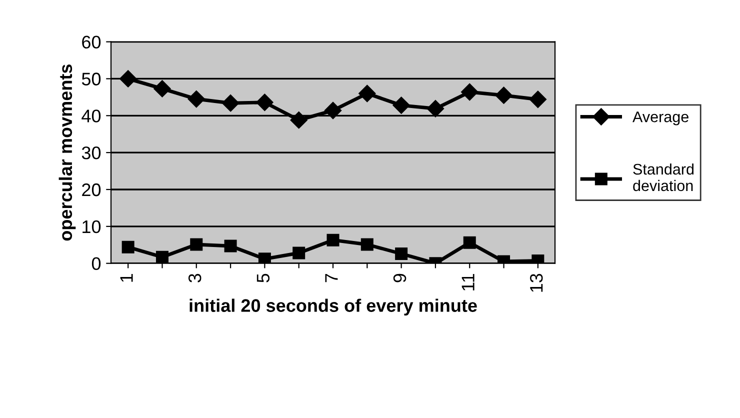 This screenshot has width=740, height=418. Describe the element at coordinates (333, 307) in the screenshot. I see `x-axis-title: initial 20 seconds of every minute` at that location.